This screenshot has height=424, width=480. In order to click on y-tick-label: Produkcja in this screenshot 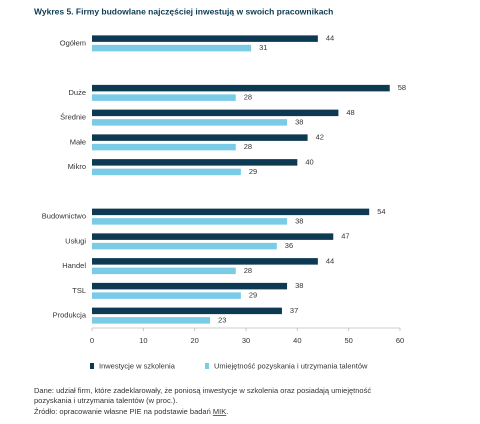, I will do `click(70, 315)`.